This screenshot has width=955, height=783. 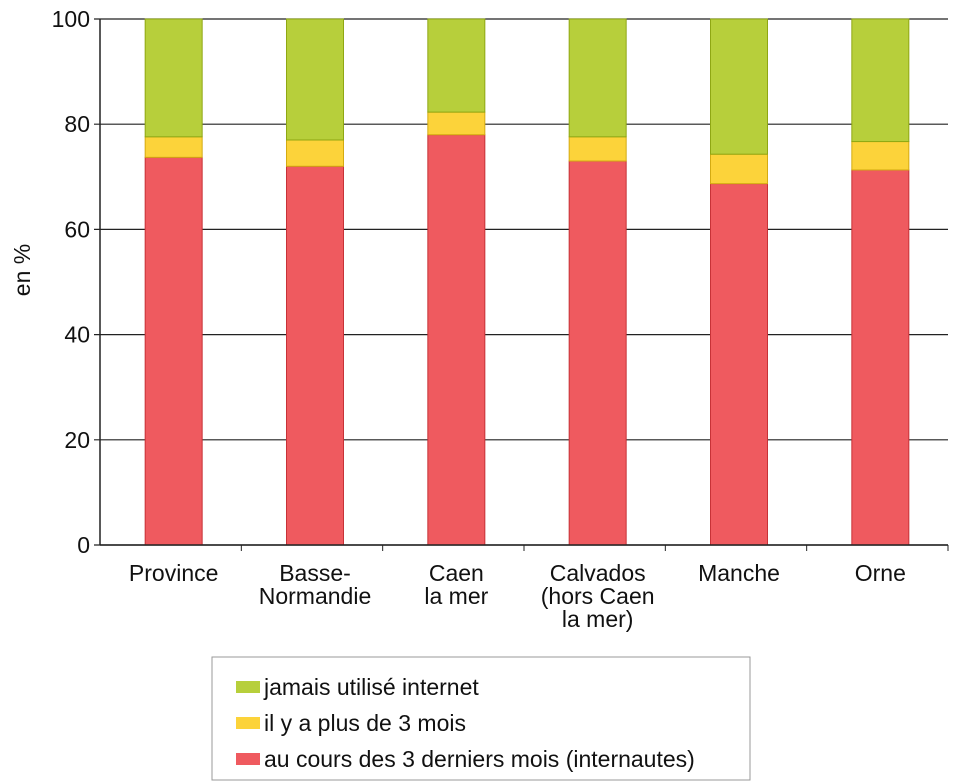 I want to click on x-tick-label: Province, so click(x=173, y=573).